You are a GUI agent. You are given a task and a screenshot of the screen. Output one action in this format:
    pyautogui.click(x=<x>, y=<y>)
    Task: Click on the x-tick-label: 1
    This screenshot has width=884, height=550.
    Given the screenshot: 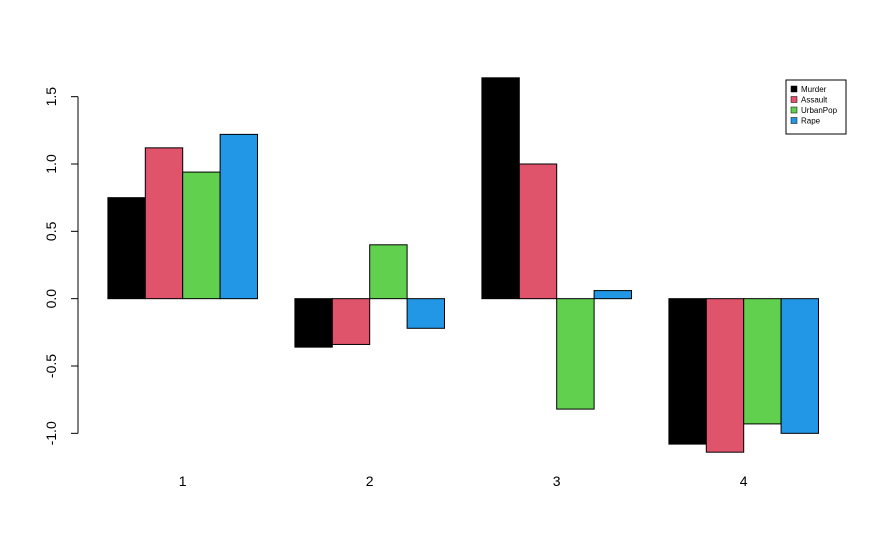 What is the action you would take?
    pyautogui.click(x=183, y=481)
    